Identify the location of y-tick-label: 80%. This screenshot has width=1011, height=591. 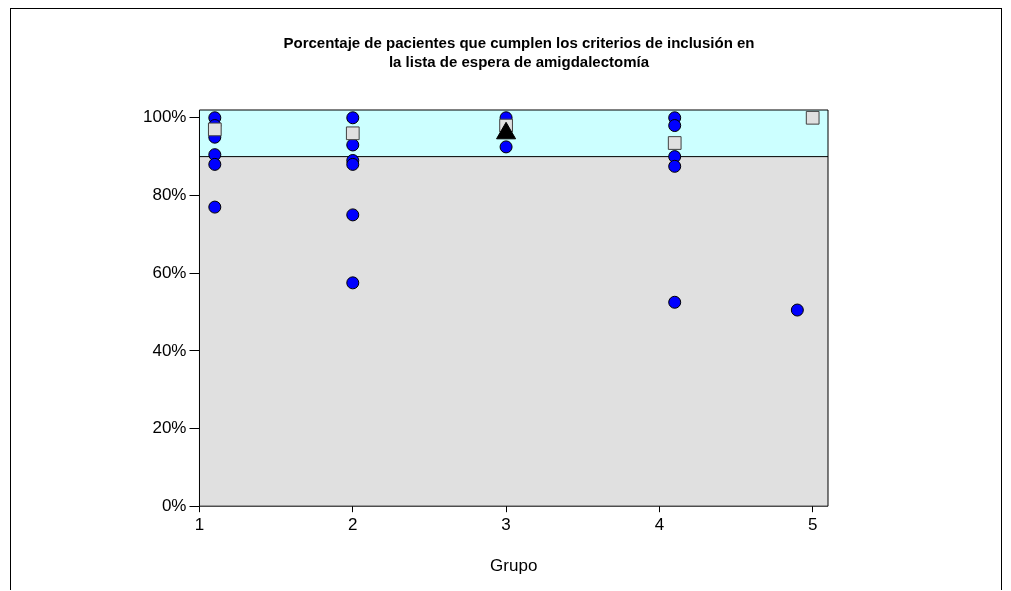
(169, 195).